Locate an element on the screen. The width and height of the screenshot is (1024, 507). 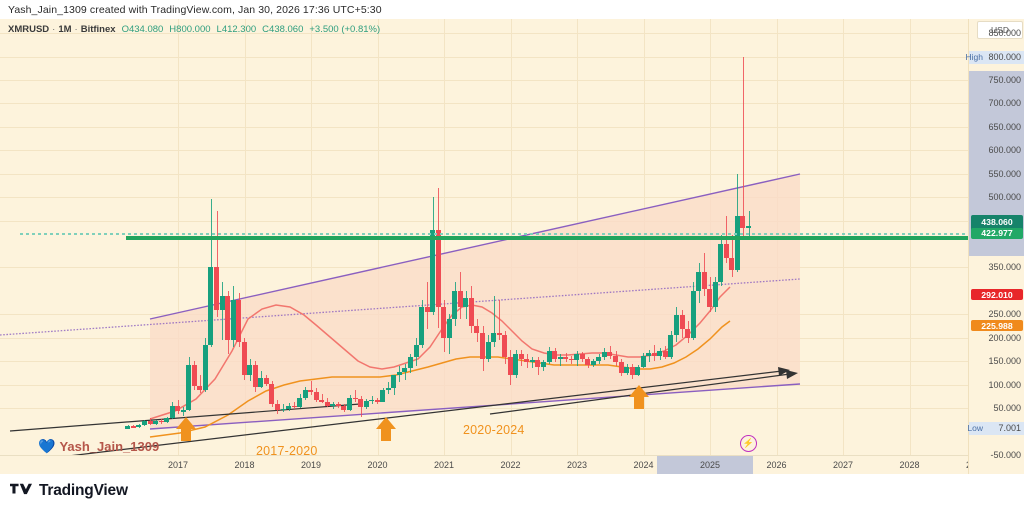
period-low-highlight is located at coordinates (996, 429).